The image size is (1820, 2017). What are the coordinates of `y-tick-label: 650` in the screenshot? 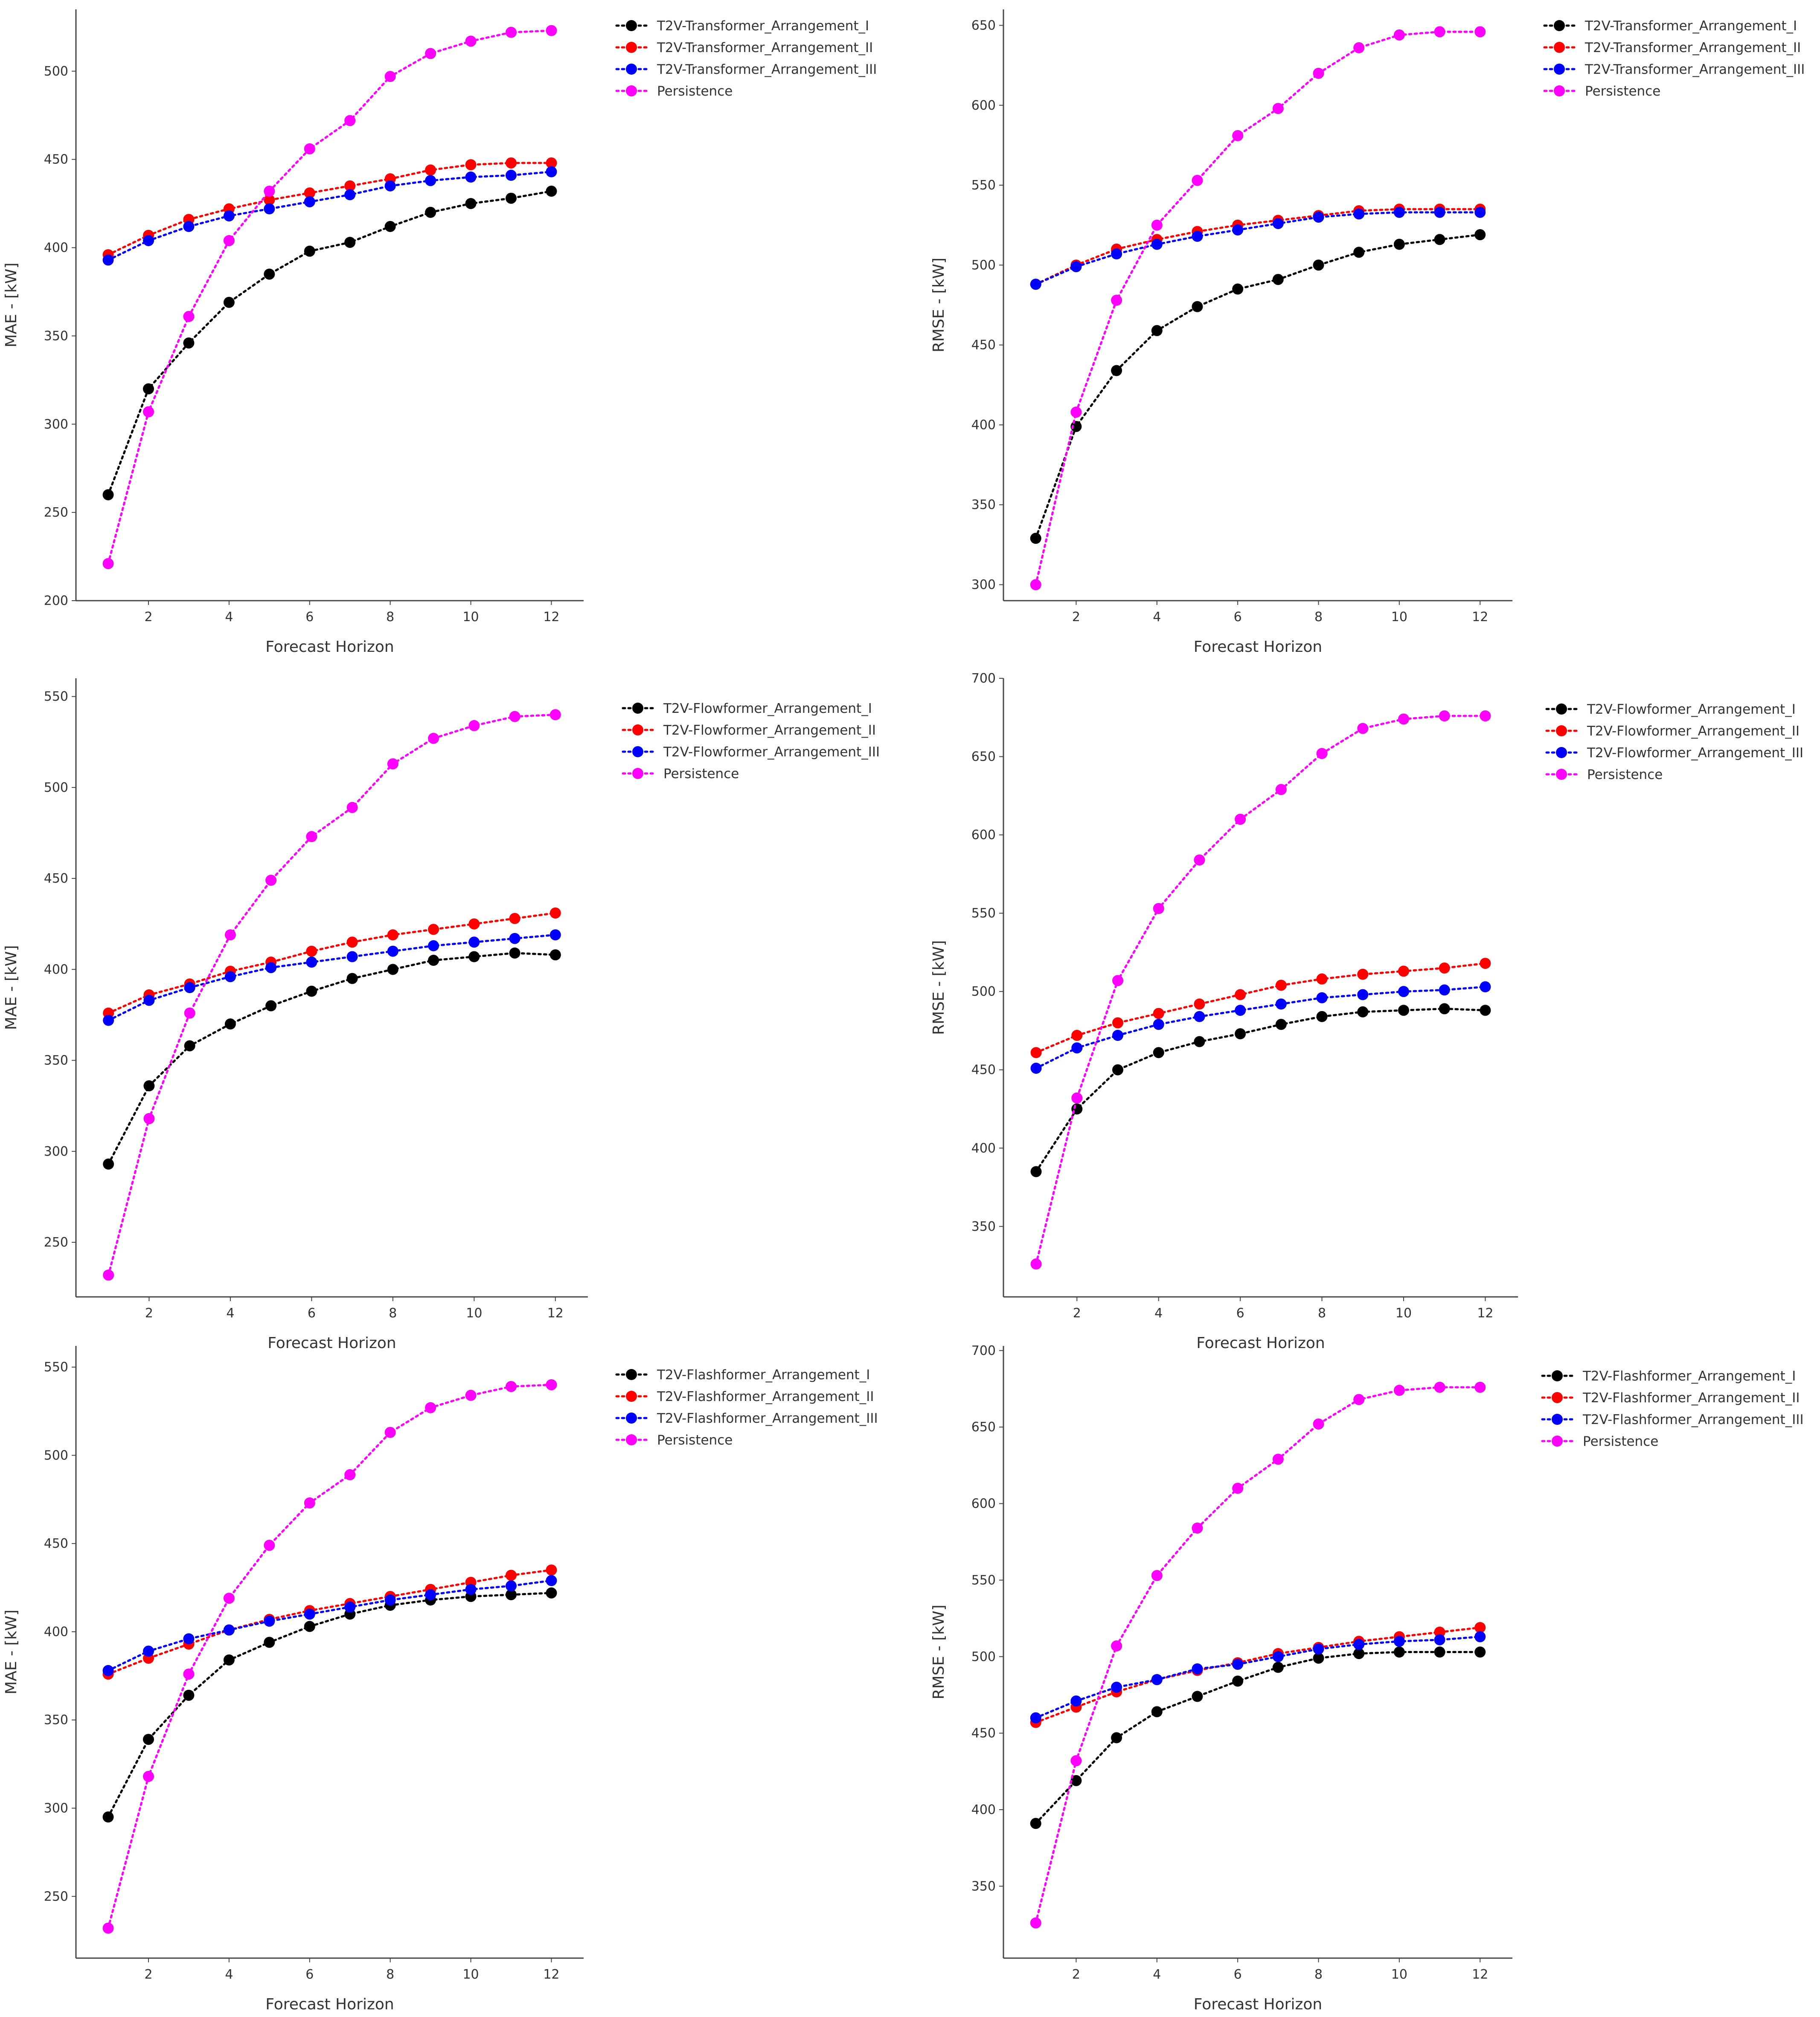 It's located at (983, 757).